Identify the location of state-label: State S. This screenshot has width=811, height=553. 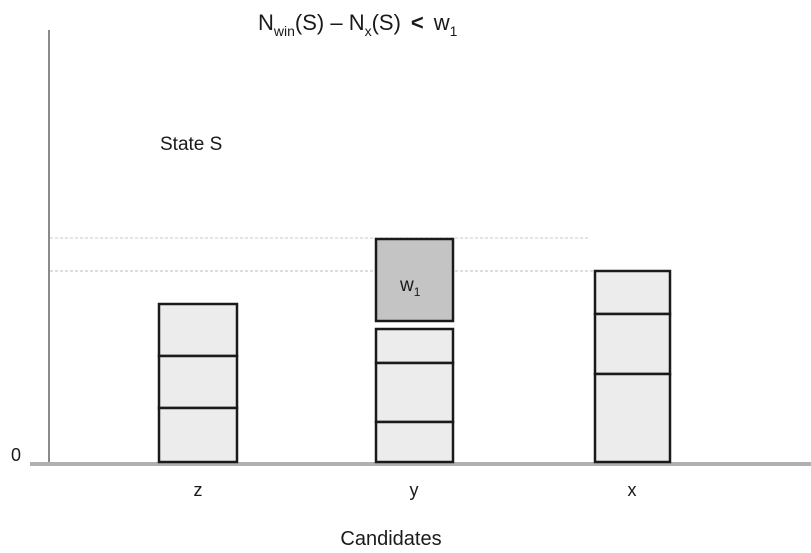
(191, 144).